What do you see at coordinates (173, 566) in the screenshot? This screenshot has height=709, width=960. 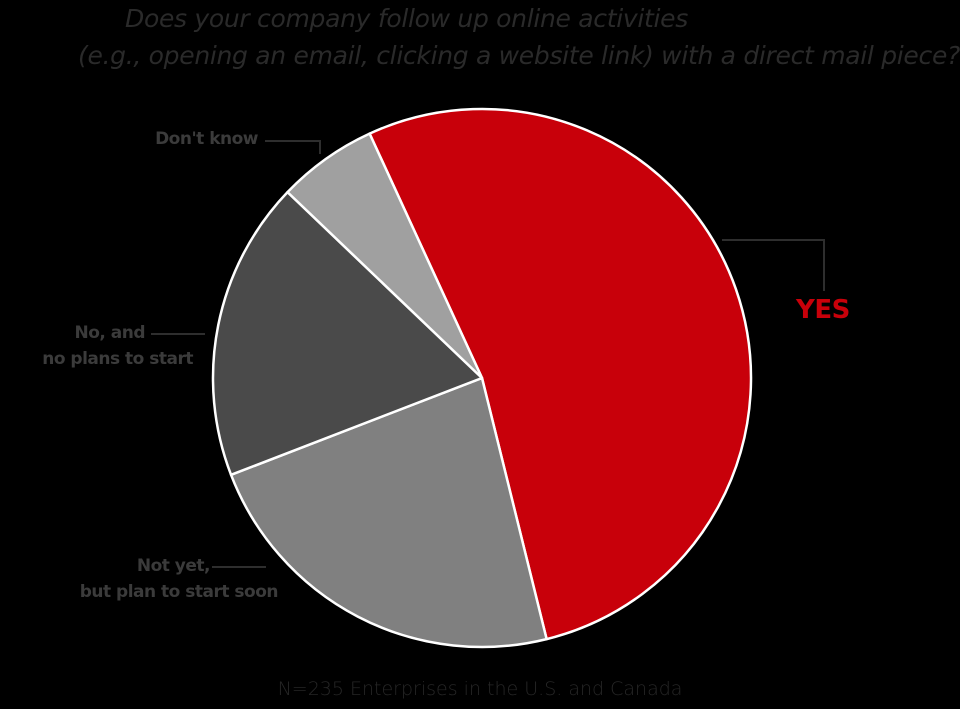 I see `label-not-yet-line1: Not yet,` at bounding box center [173, 566].